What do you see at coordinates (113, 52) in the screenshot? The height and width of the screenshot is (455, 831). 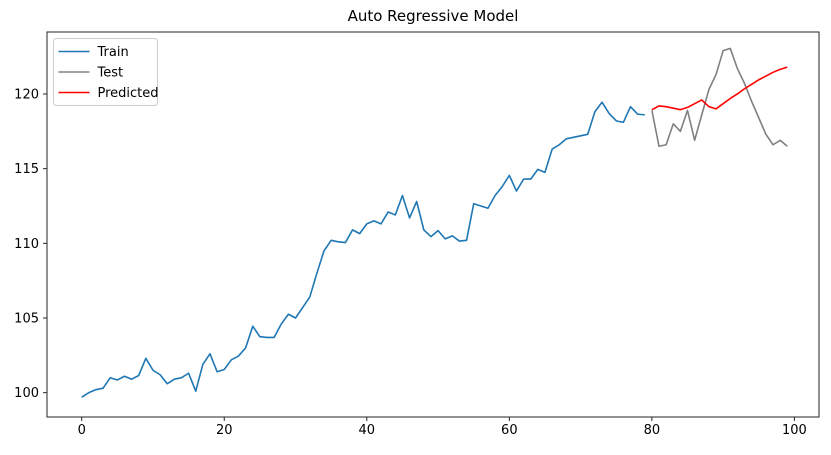 I see `legend-label-train: Train` at bounding box center [113, 52].